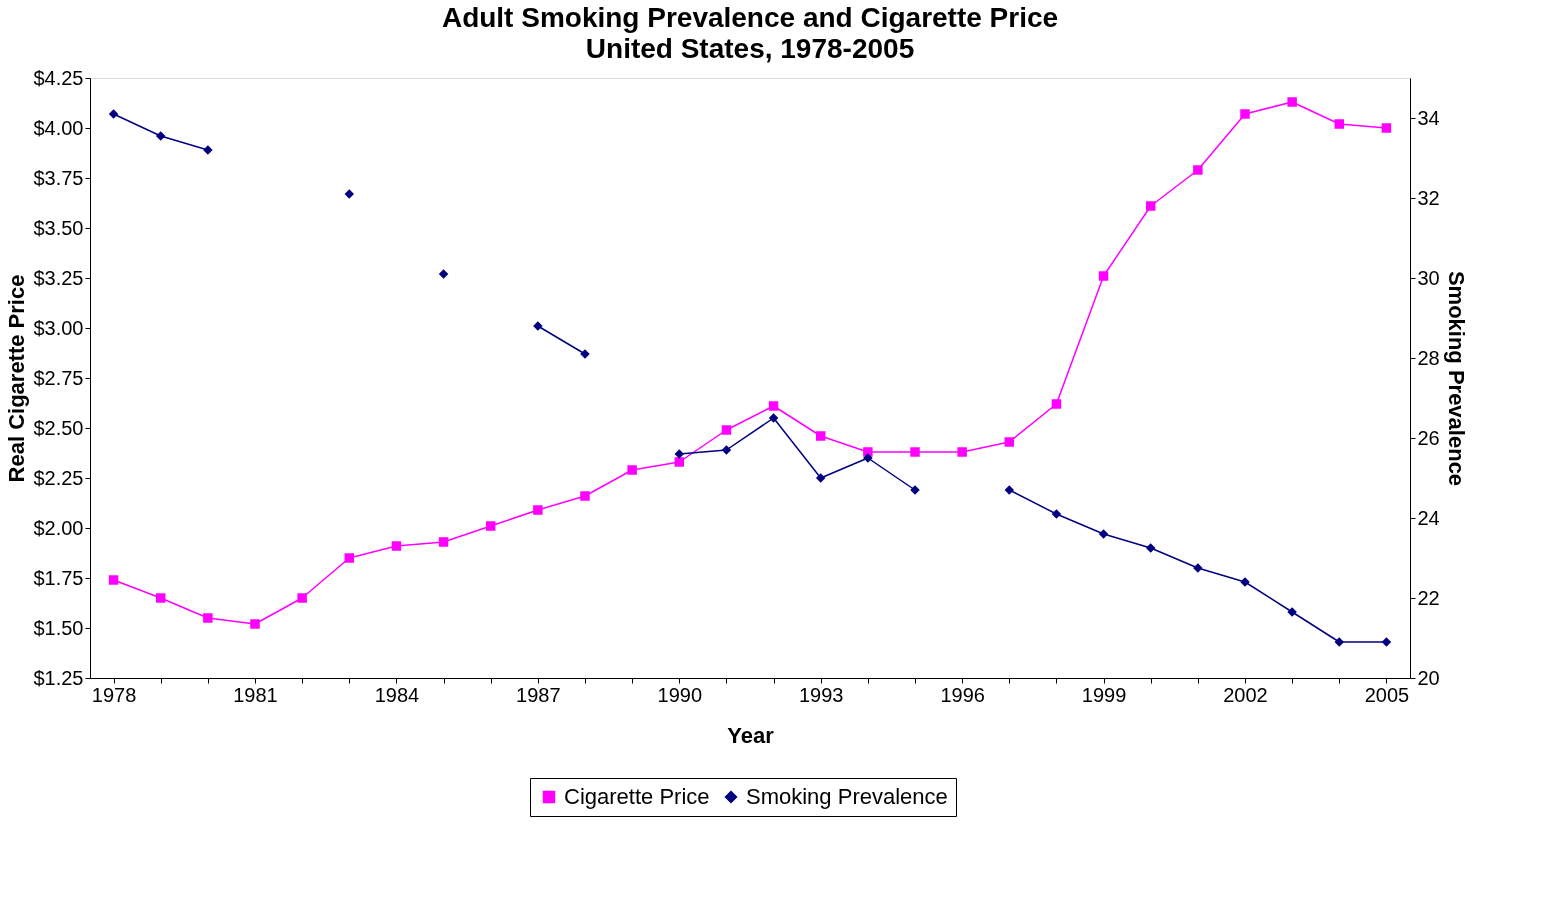  Describe the element at coordinates (58, 477) in the screenshot. I see `y-tick-label: $2.25` at that location.